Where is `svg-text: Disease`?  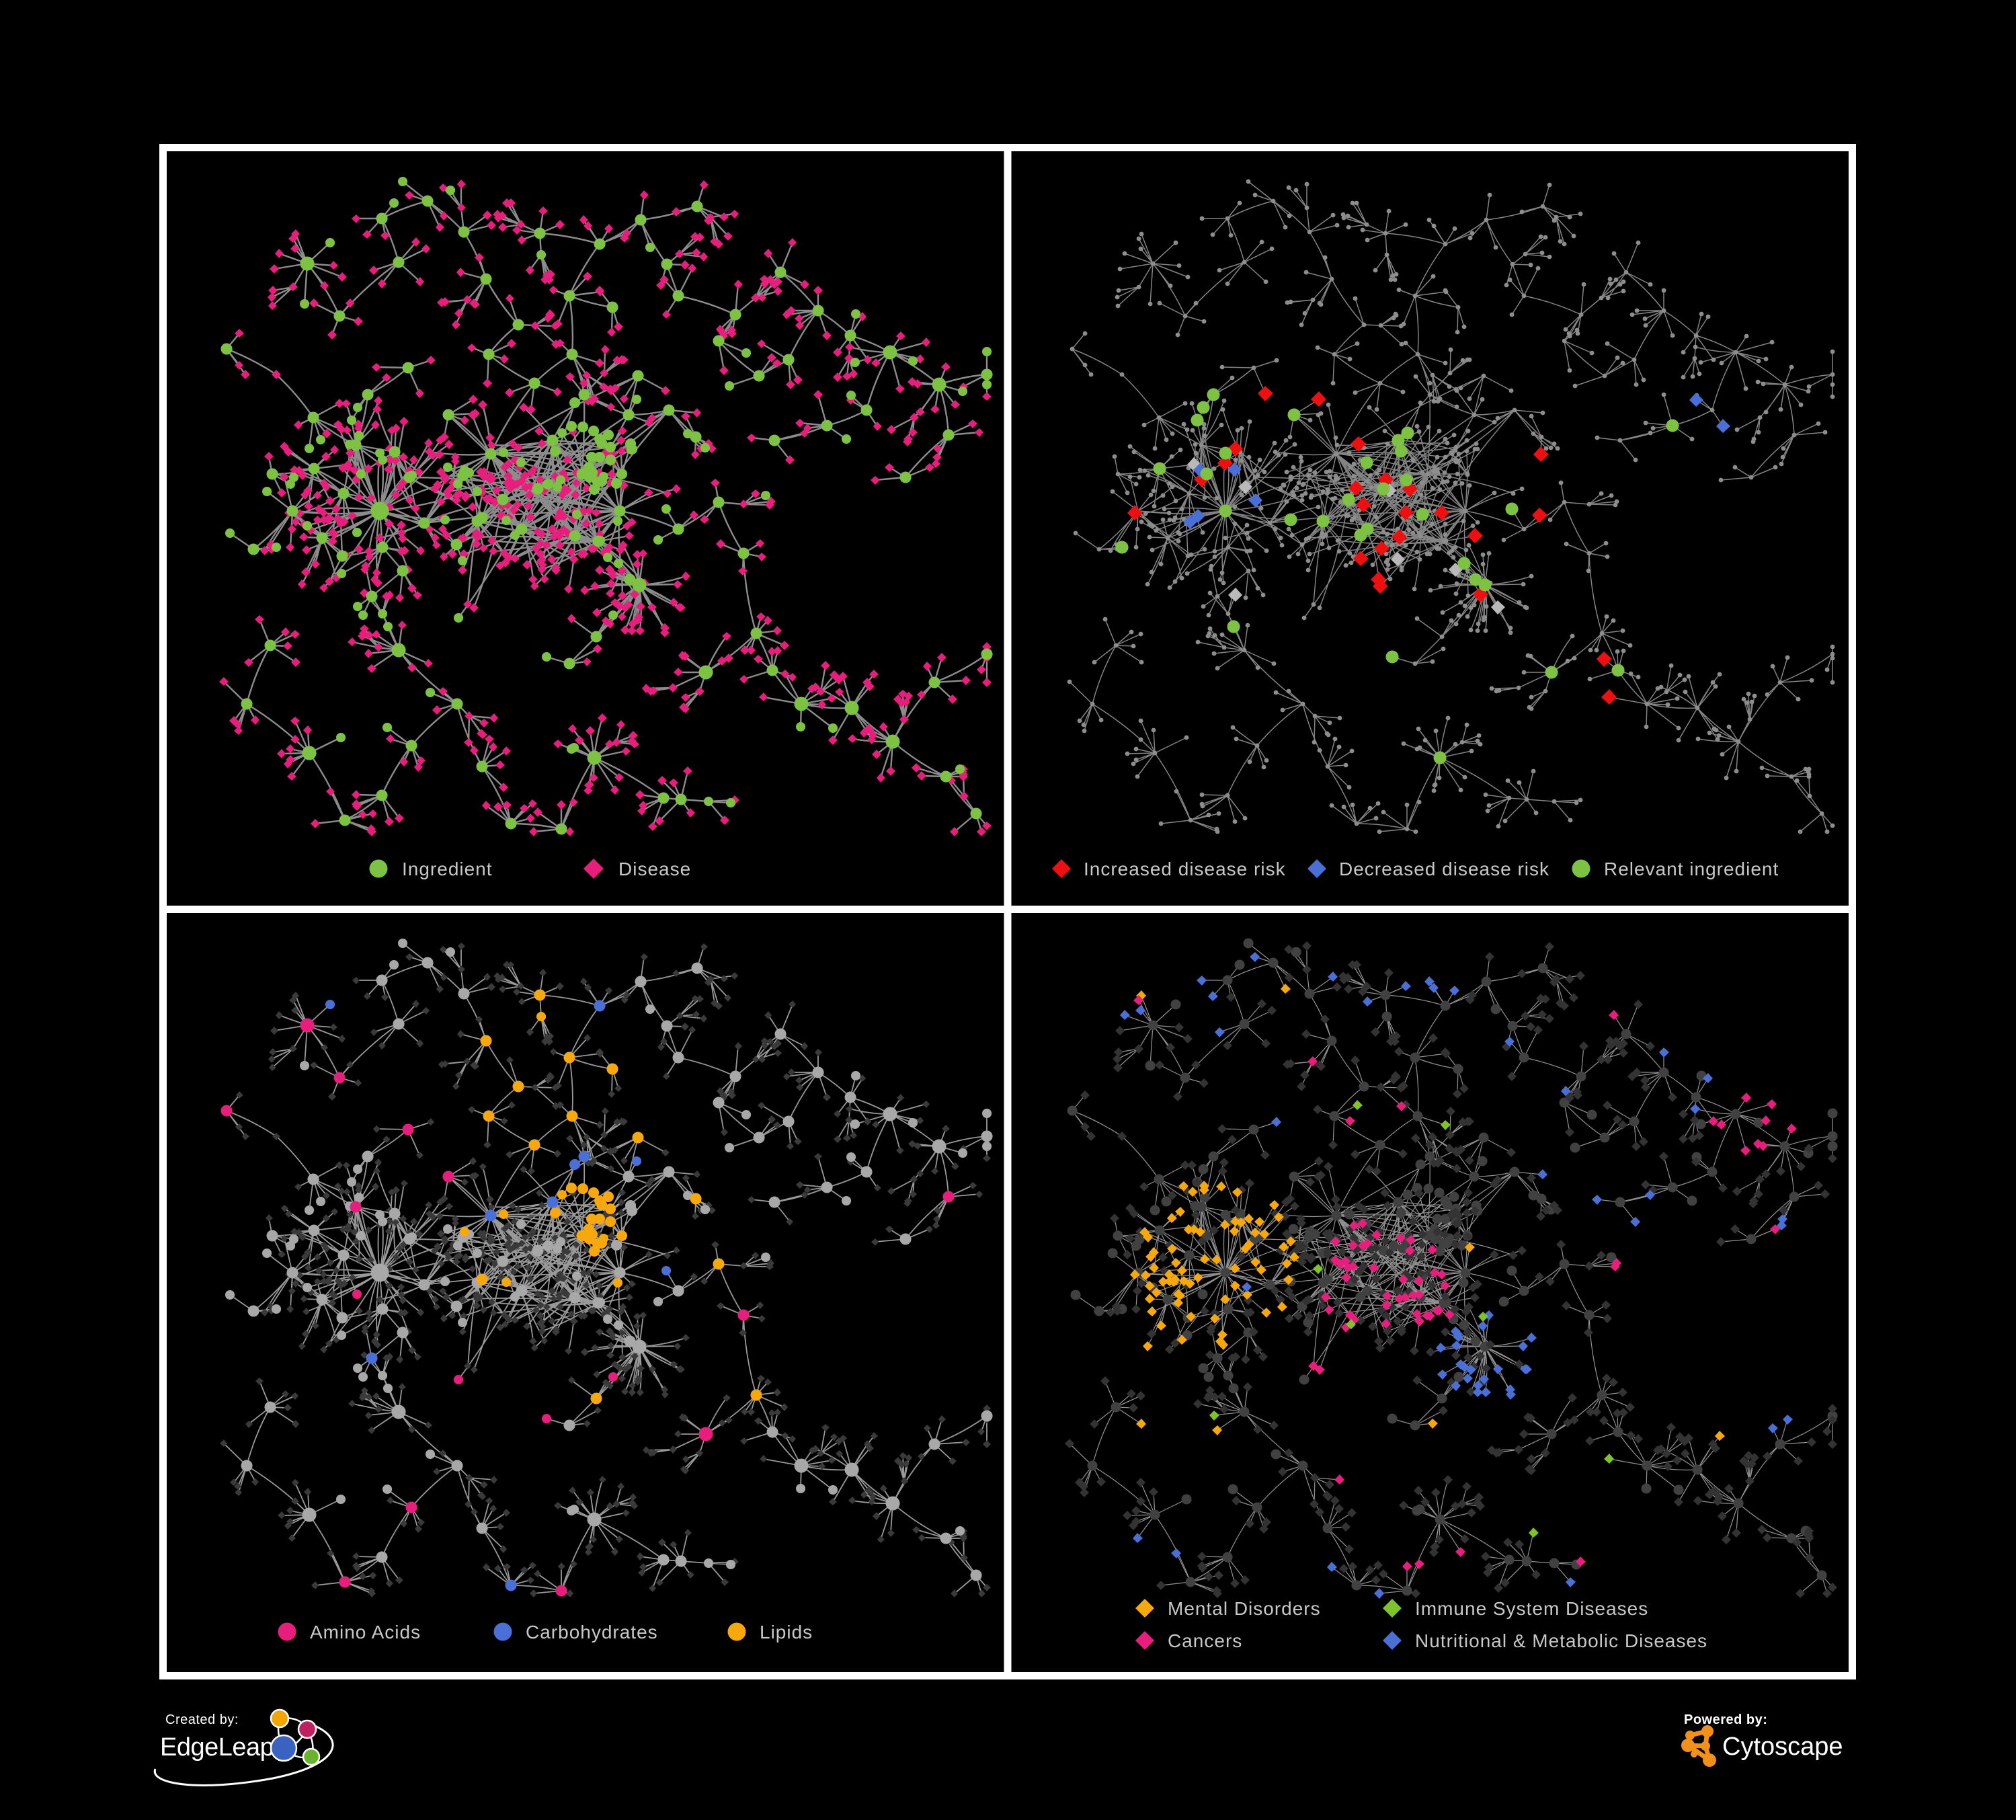
svg-text: Disease is located at coordinates (654, 869).